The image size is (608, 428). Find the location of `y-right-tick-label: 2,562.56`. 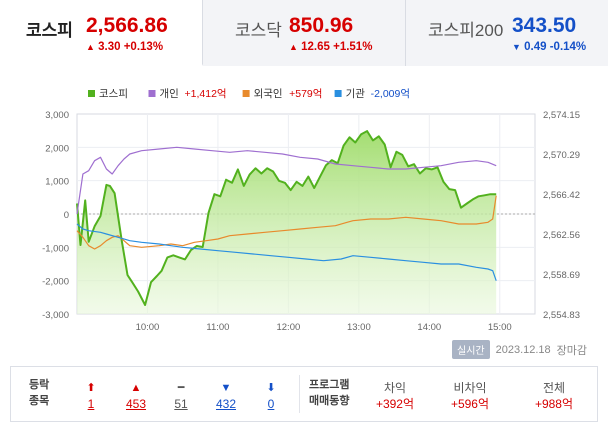

y-right-tick-label: 2,562.56 is located at coordinates (561, 235).